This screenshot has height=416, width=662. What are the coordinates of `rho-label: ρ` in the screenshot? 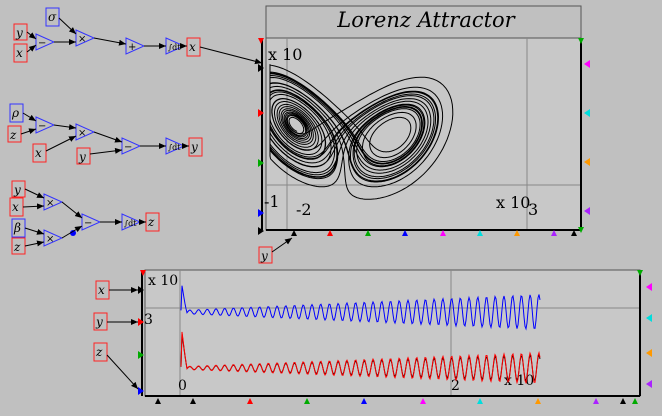 It's located at (15, 113).